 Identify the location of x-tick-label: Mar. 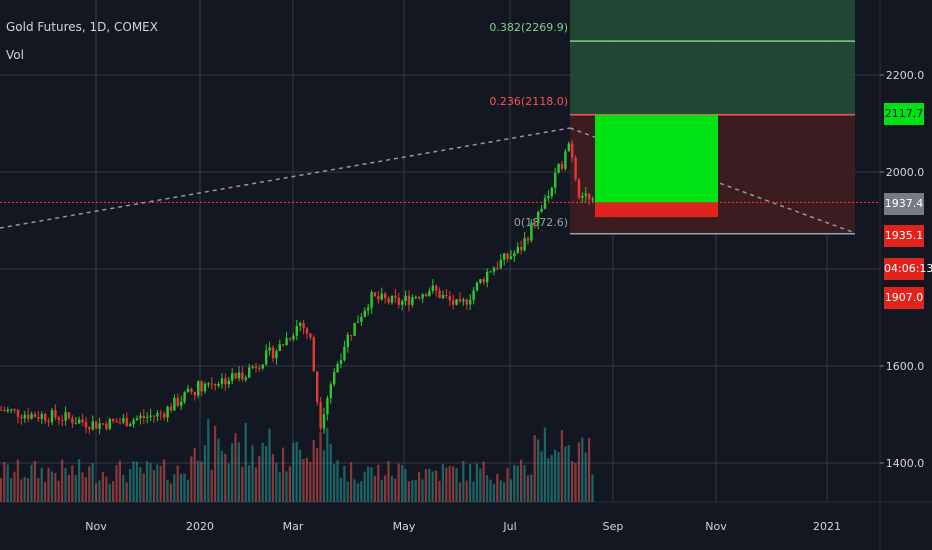
(293, 526).